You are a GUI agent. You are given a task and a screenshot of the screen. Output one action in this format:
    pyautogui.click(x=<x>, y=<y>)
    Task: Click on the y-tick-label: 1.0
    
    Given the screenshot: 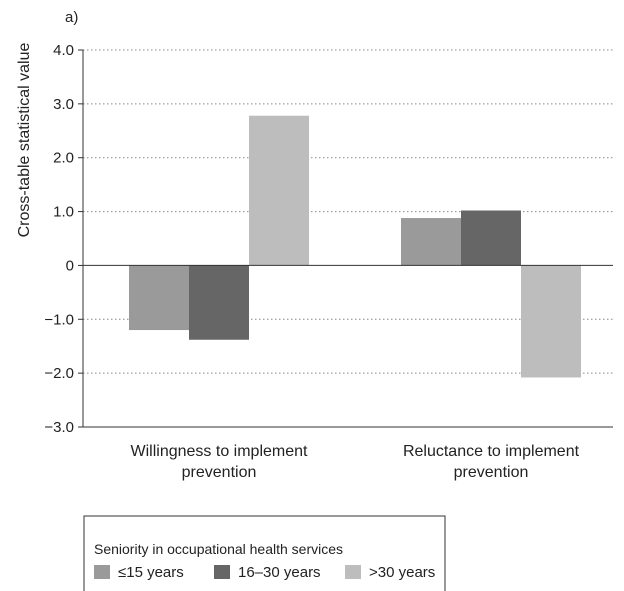 What is the action you would take?
    pyautogui.click(x=63, y=212)
    